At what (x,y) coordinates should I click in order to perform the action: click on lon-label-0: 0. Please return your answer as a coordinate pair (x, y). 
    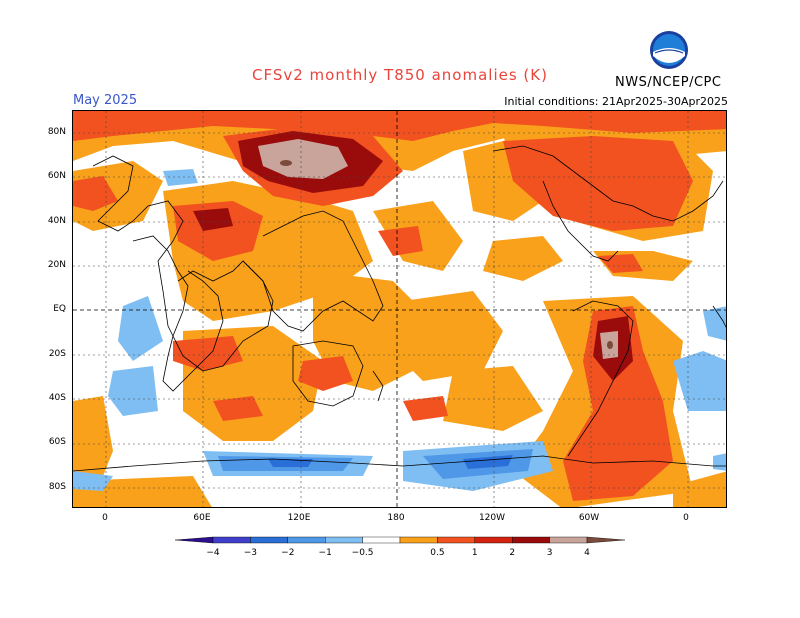
    Looking at the image, I should click on (105, 518).